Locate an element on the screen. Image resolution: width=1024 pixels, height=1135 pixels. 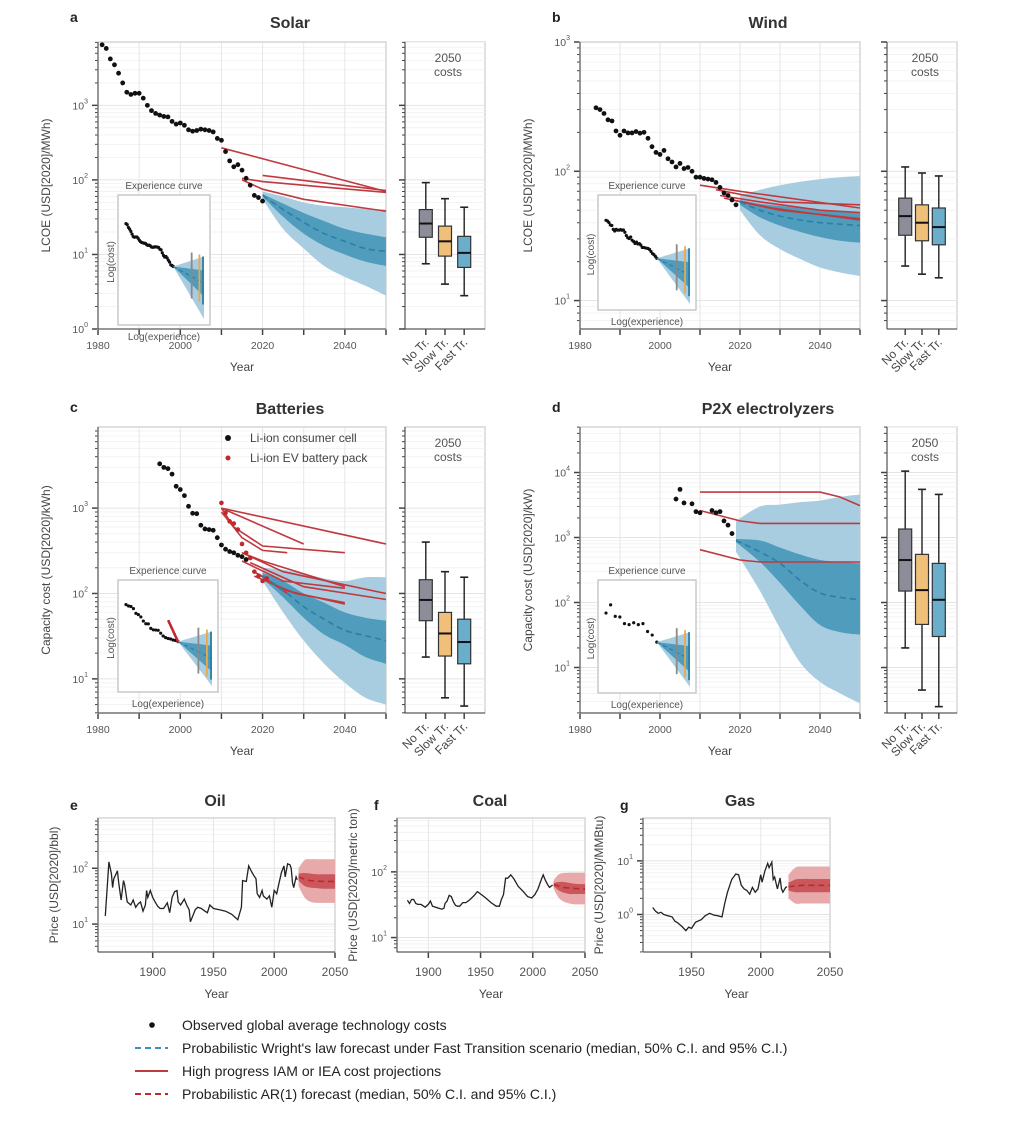
y-axis-label: Capacity cost (USD[2020]/kWh) is located at coordinates (46, 569).